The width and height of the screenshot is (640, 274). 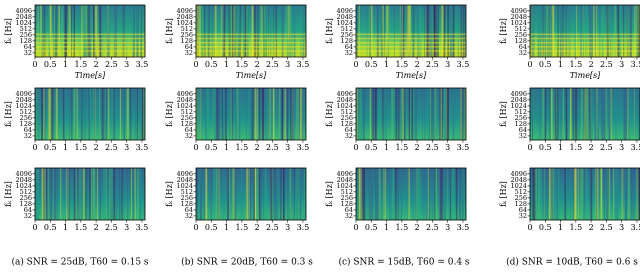 What do you see at coordinates (447, 147) in the screenshot?
I see `x-tick-label: 3` at bounding box center [447, 147].